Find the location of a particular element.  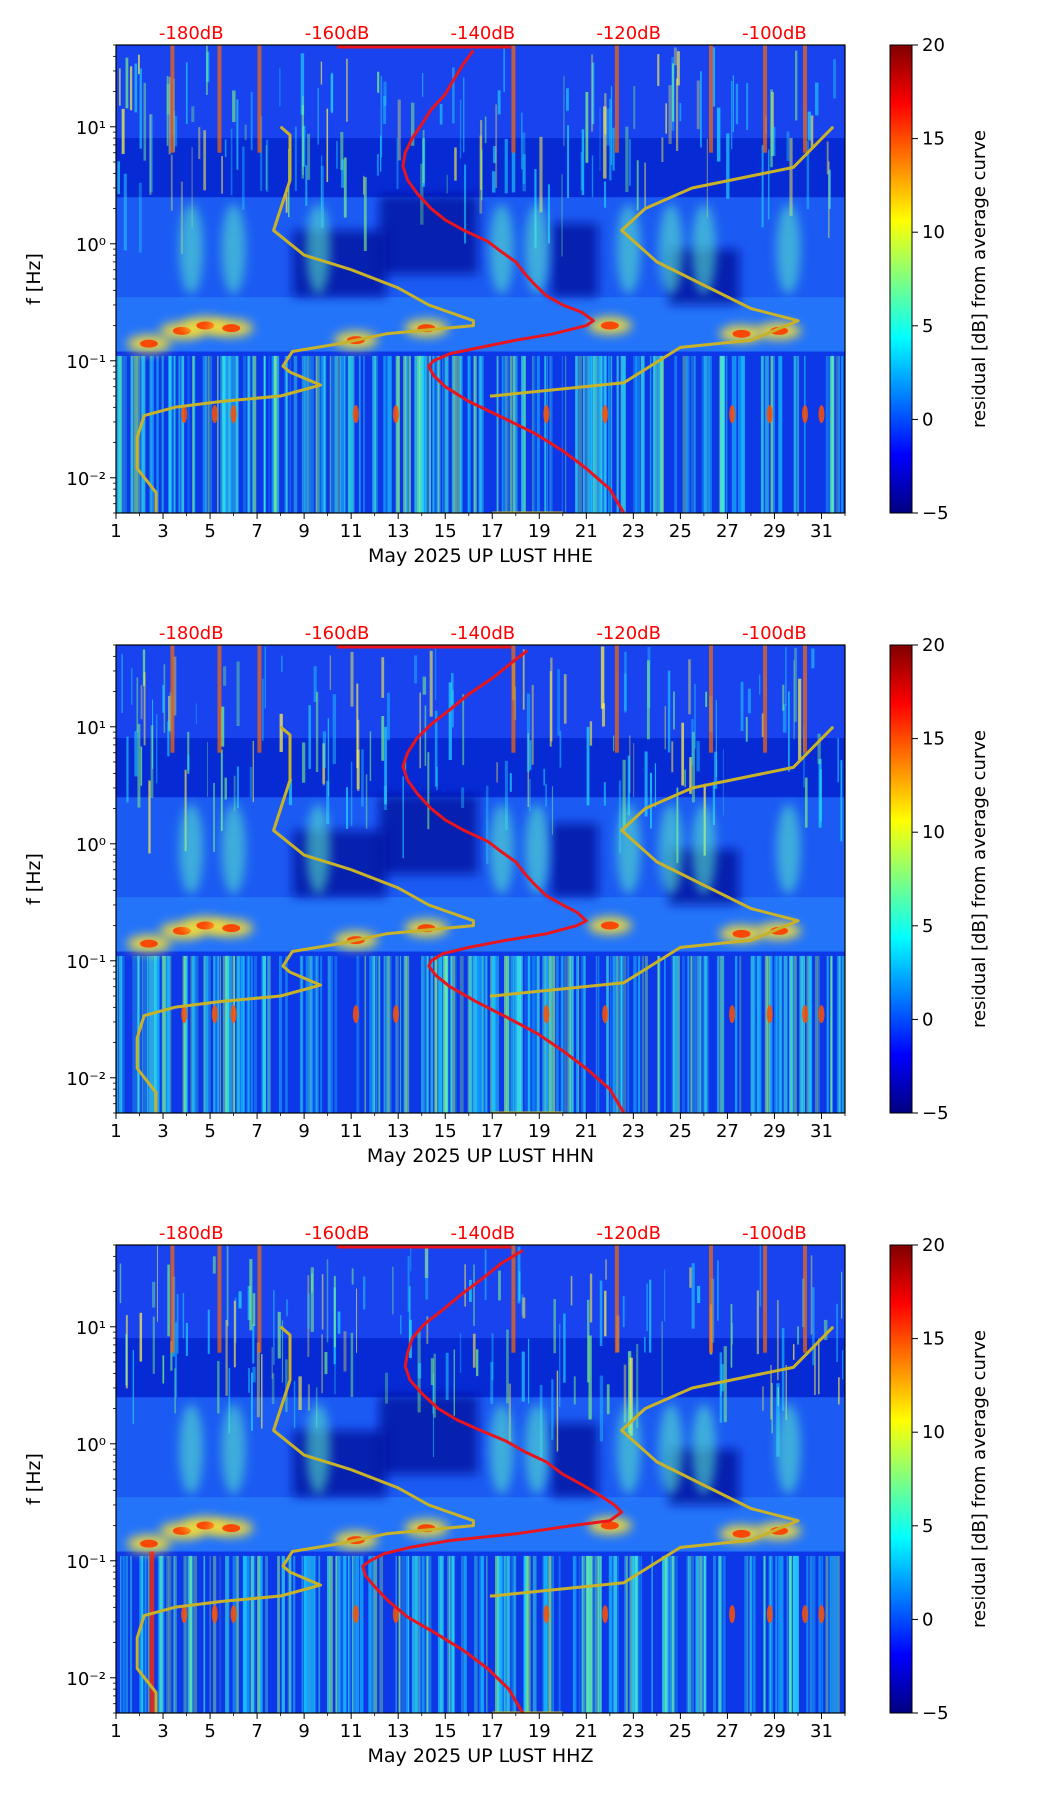

peterson-noise-model-curve is located at coordinates (485, 919).